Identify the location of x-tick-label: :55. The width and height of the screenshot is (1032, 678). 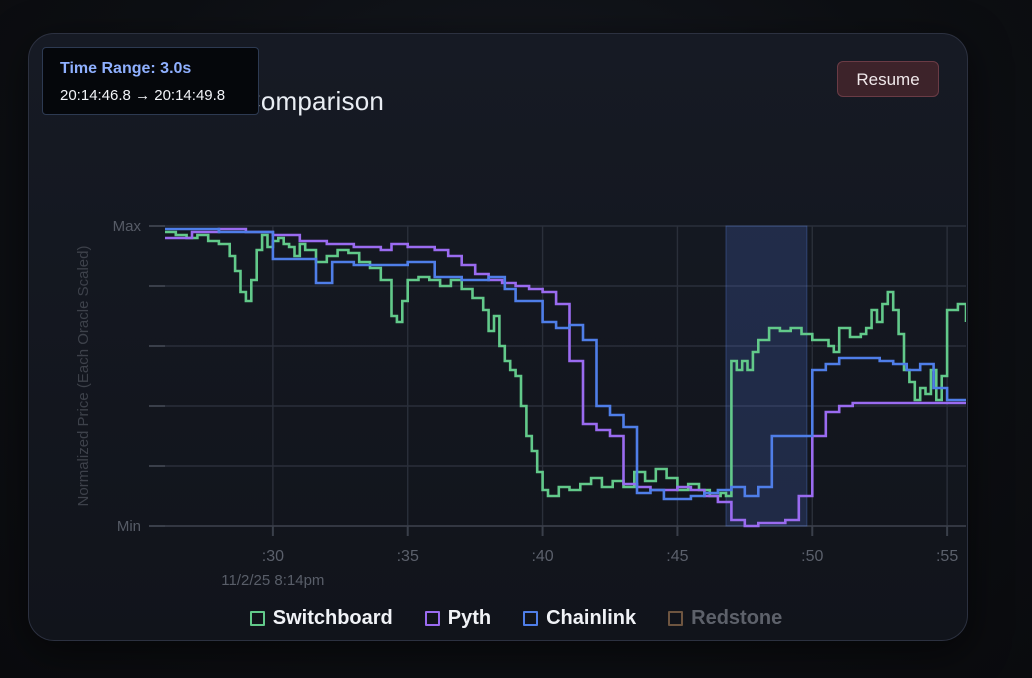
(947, 556).